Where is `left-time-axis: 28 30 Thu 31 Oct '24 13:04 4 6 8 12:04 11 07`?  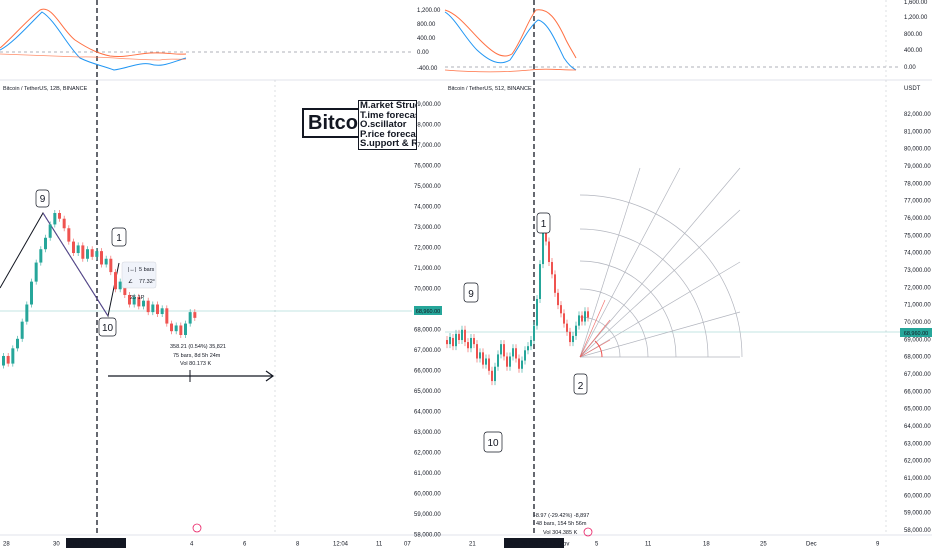 left-time-axis: 28 30 Thu 31 Oct '24 13:04 4 6 8 12:04 11 07 is located at coordinates (207, 543).